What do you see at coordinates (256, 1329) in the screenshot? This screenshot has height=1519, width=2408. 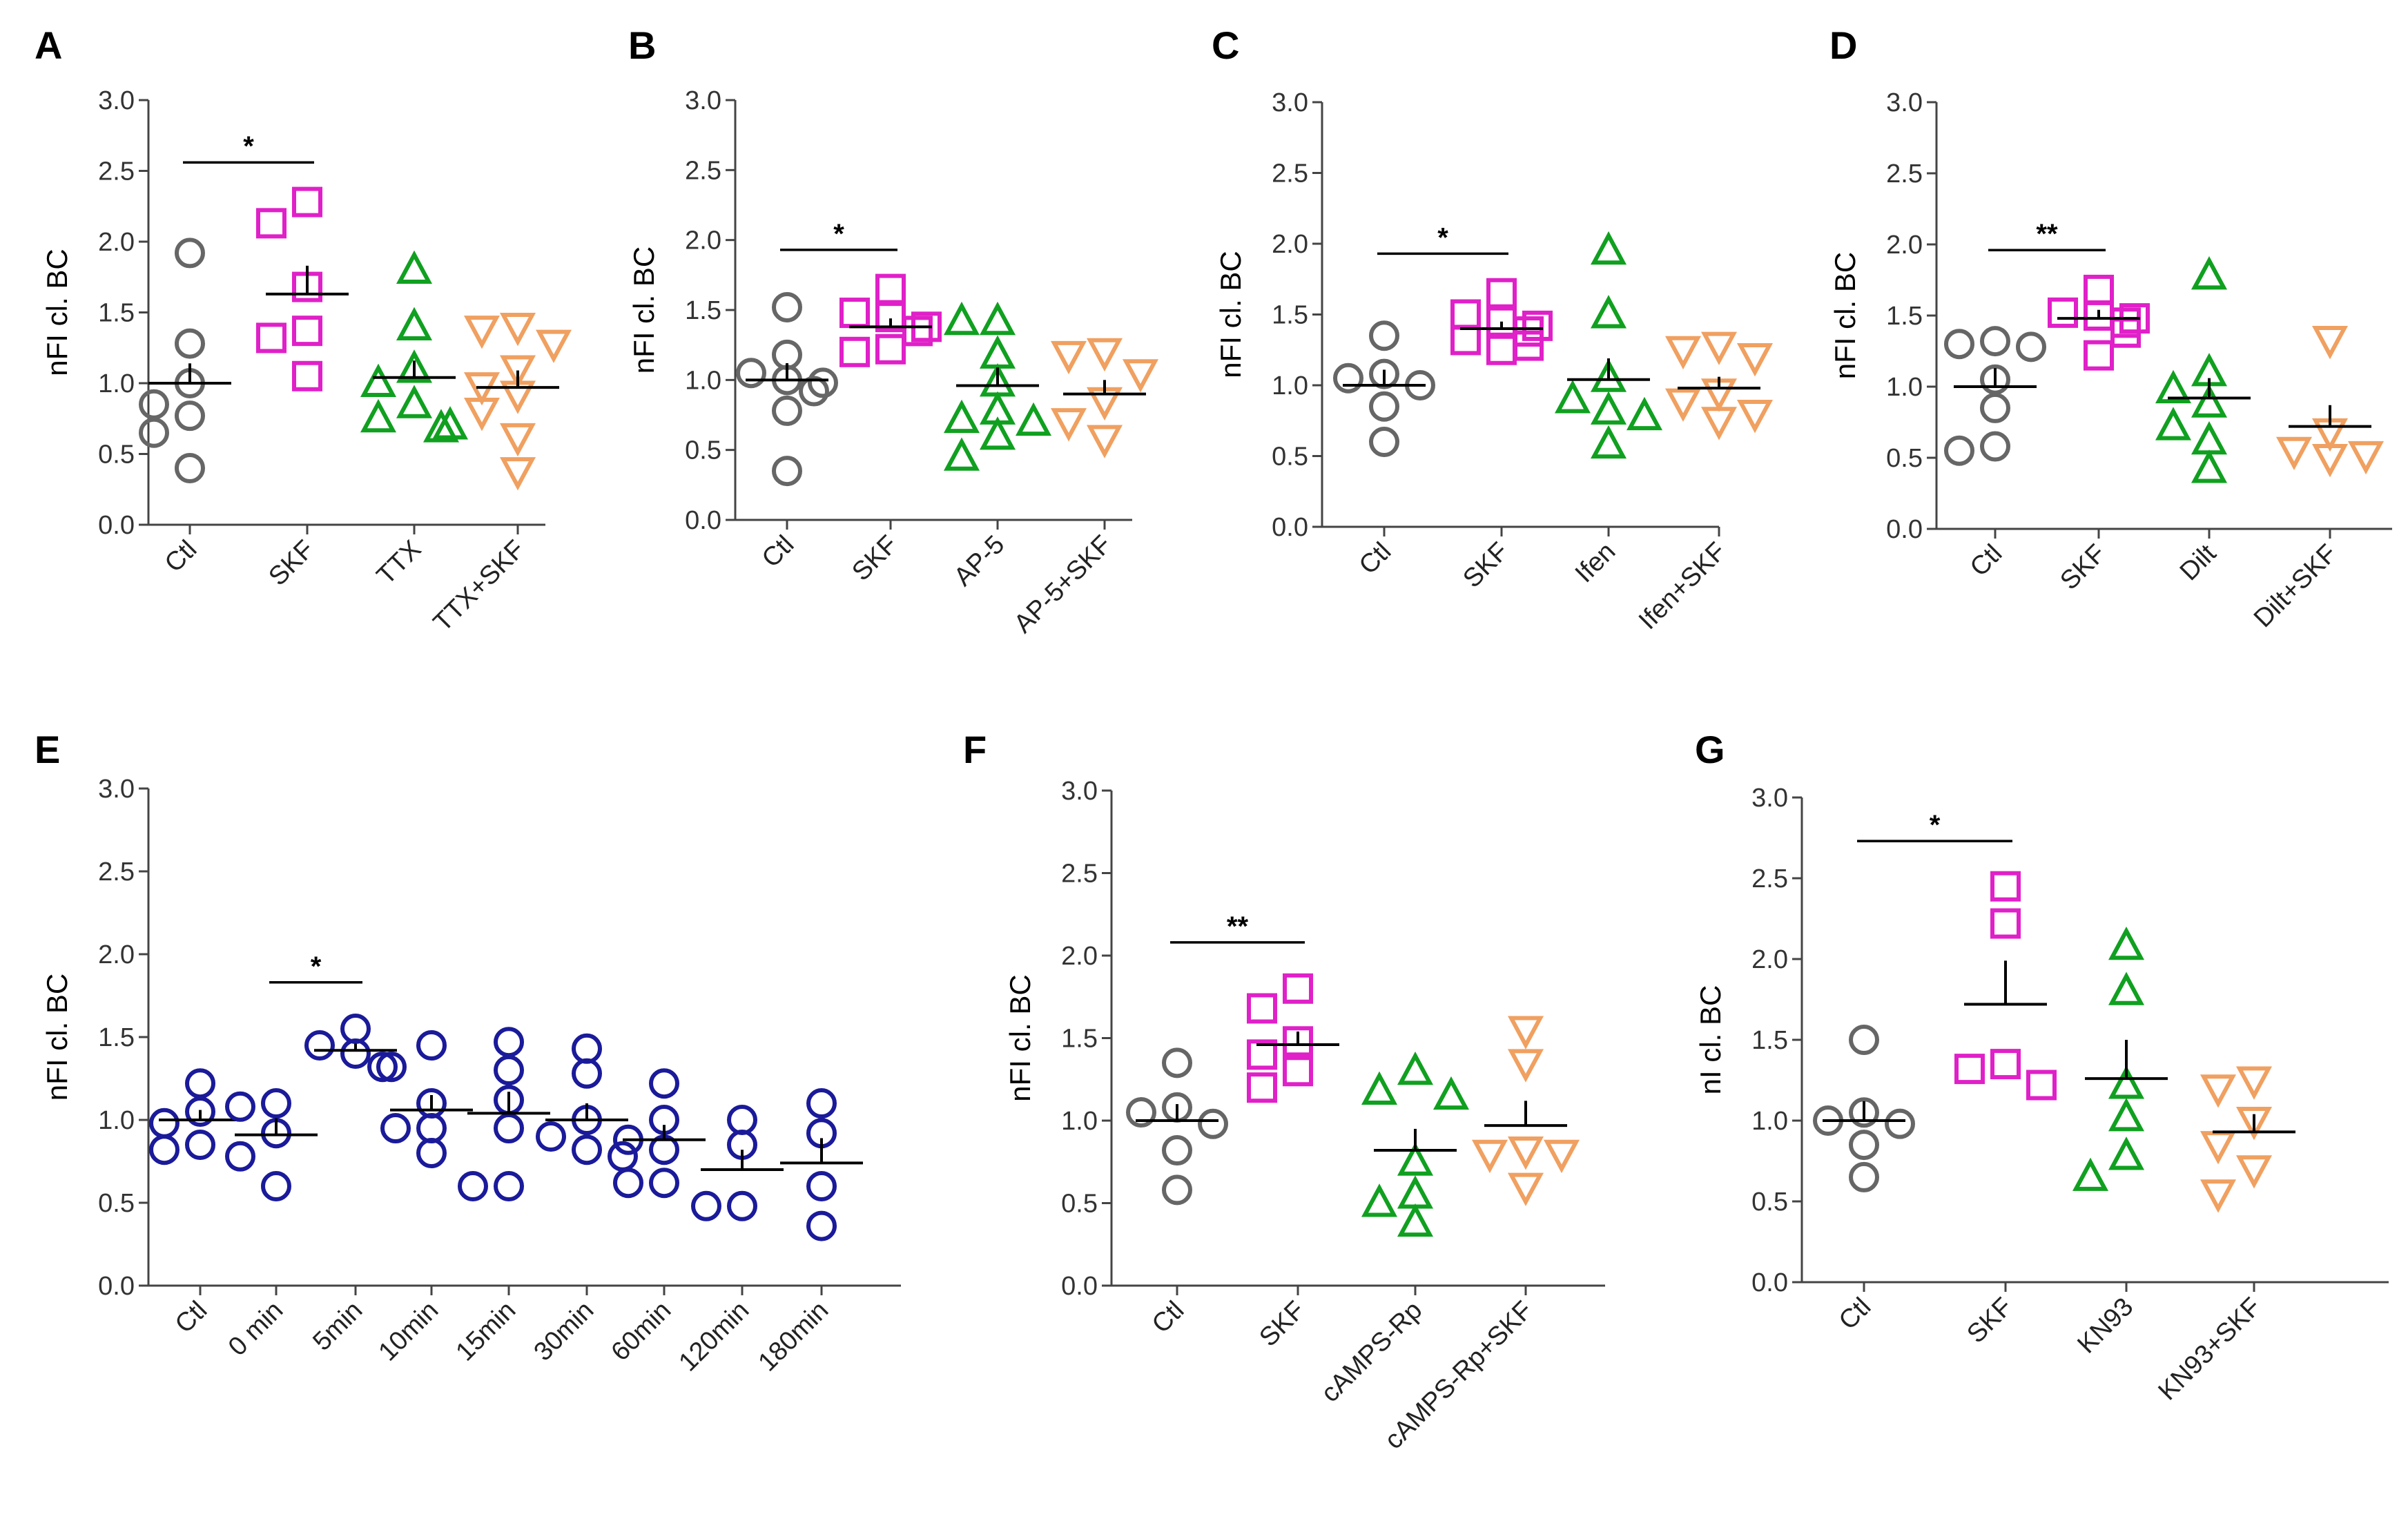 I see `category-label: 0 min` at bounding box center [256, 1329].